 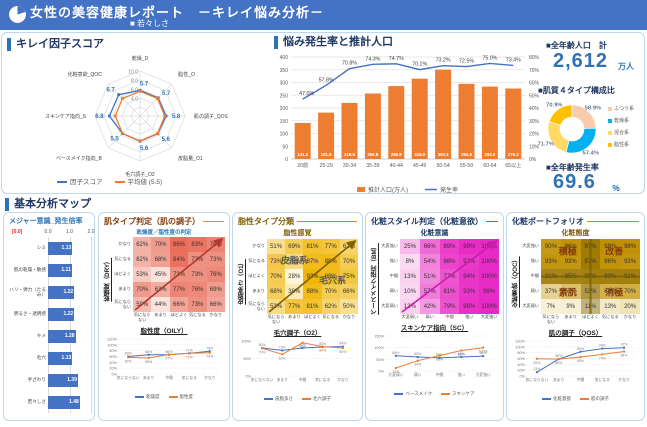 I want to click on pie-chart-icon, so click(x=17, y=14).